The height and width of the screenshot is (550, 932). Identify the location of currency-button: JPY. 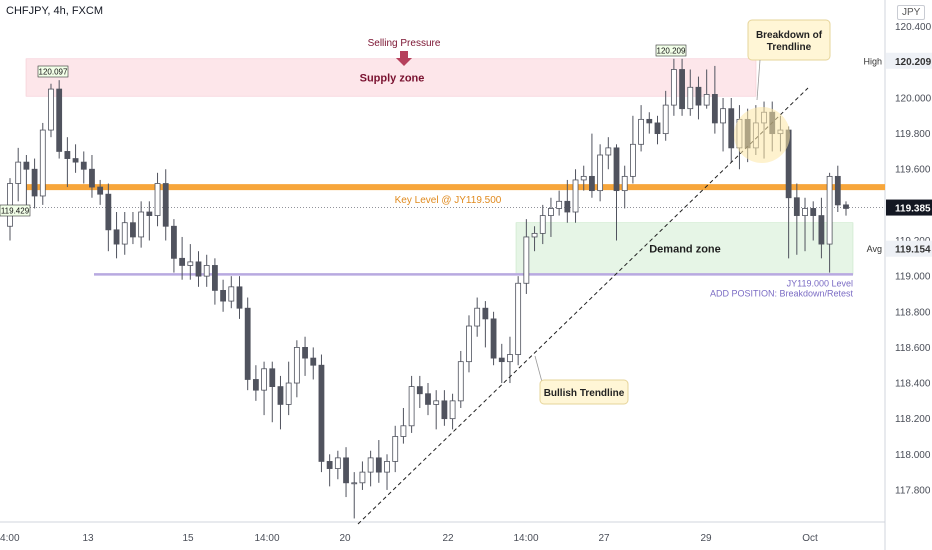
(911, 12).